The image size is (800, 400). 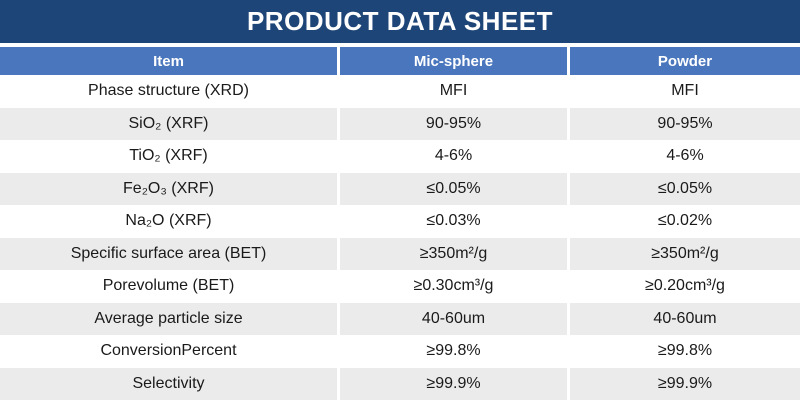 What do you see at coordinates (455, 318) in the screenshot?
I see `cell-mic-sphere: 40-60um` at bounding box center [455, 318].